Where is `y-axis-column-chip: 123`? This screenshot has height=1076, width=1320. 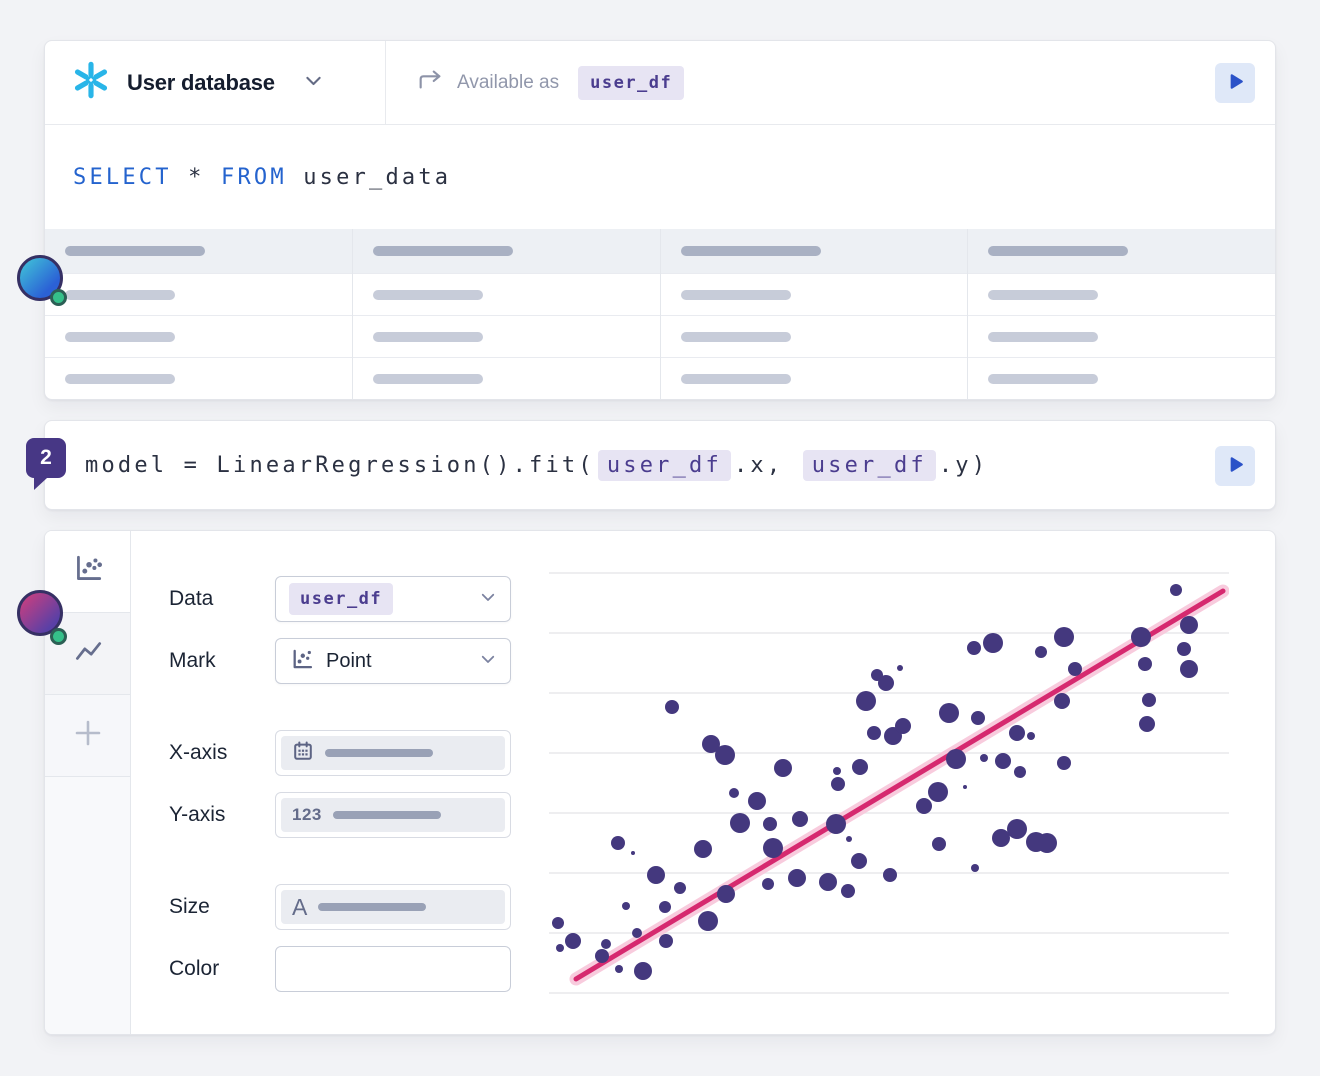 y-axis-column-chip: 123 is located at coordinates (393, 815).